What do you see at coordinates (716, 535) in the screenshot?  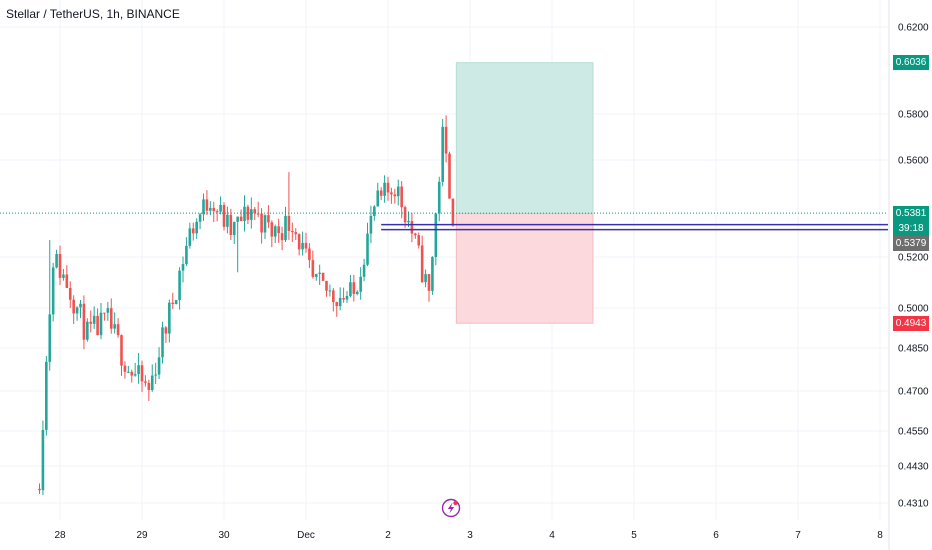 I see `time-tick-label: 6` at bounding box center [716, 535].